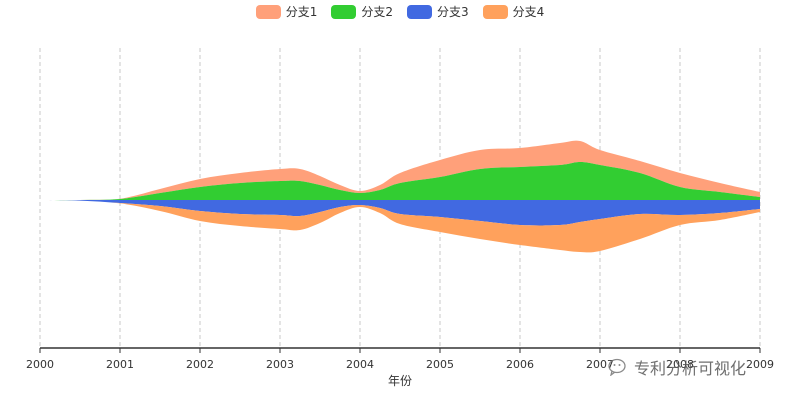 This screenshot has height=400, width=800. I want to click on legend-item: 分支1, so click(286, 11).